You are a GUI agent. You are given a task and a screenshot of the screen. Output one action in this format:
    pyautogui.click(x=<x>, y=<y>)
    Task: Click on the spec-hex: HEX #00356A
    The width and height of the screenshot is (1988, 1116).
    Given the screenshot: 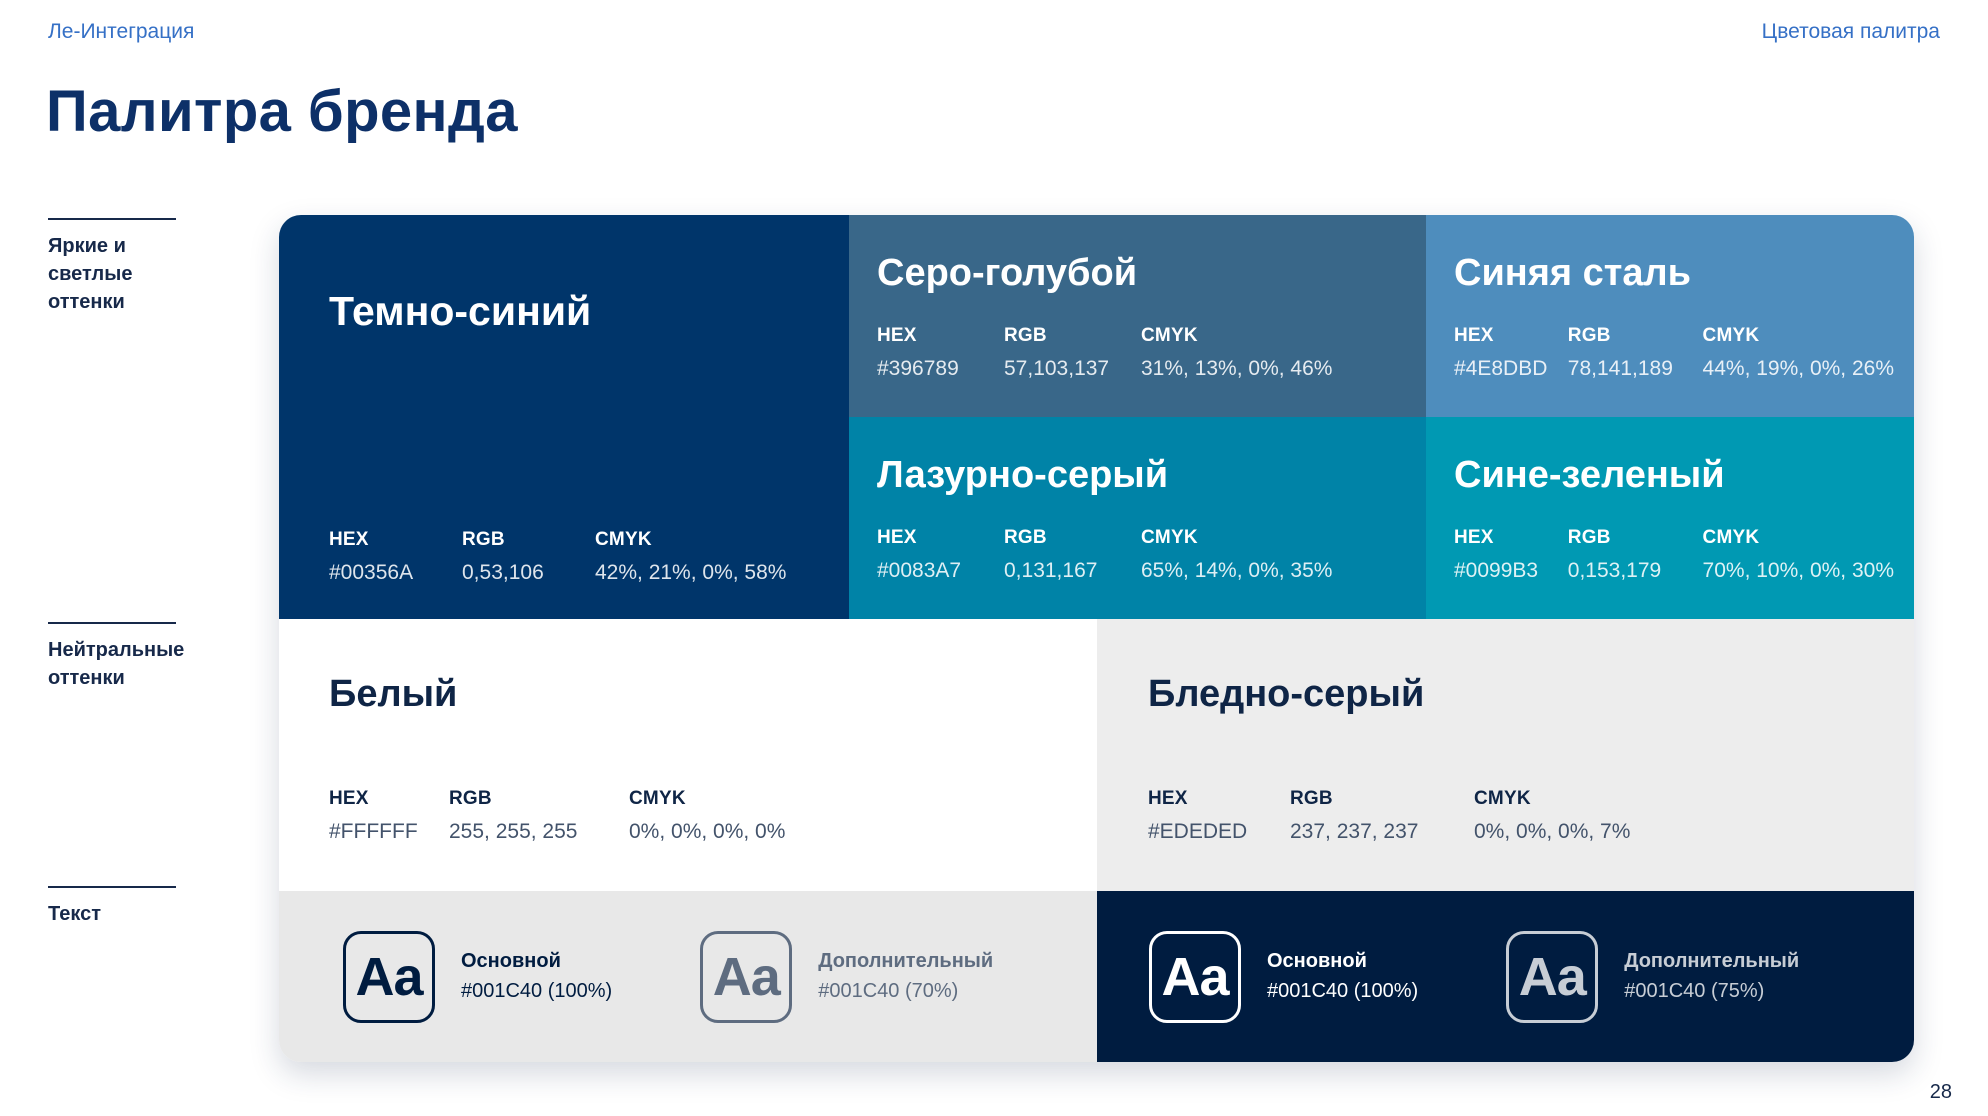 What is the action you would take?
    pyautogui.click(x=395, y=557)
    